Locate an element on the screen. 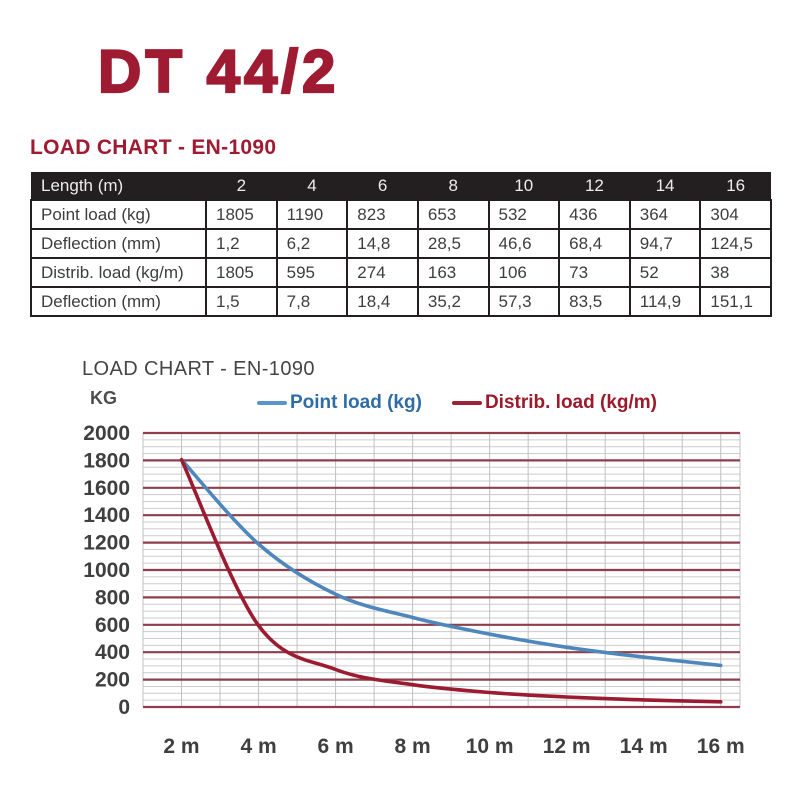 This screenshot has width=800, height=800. table-cell: 57,3 is located at coordinates (524, 301).